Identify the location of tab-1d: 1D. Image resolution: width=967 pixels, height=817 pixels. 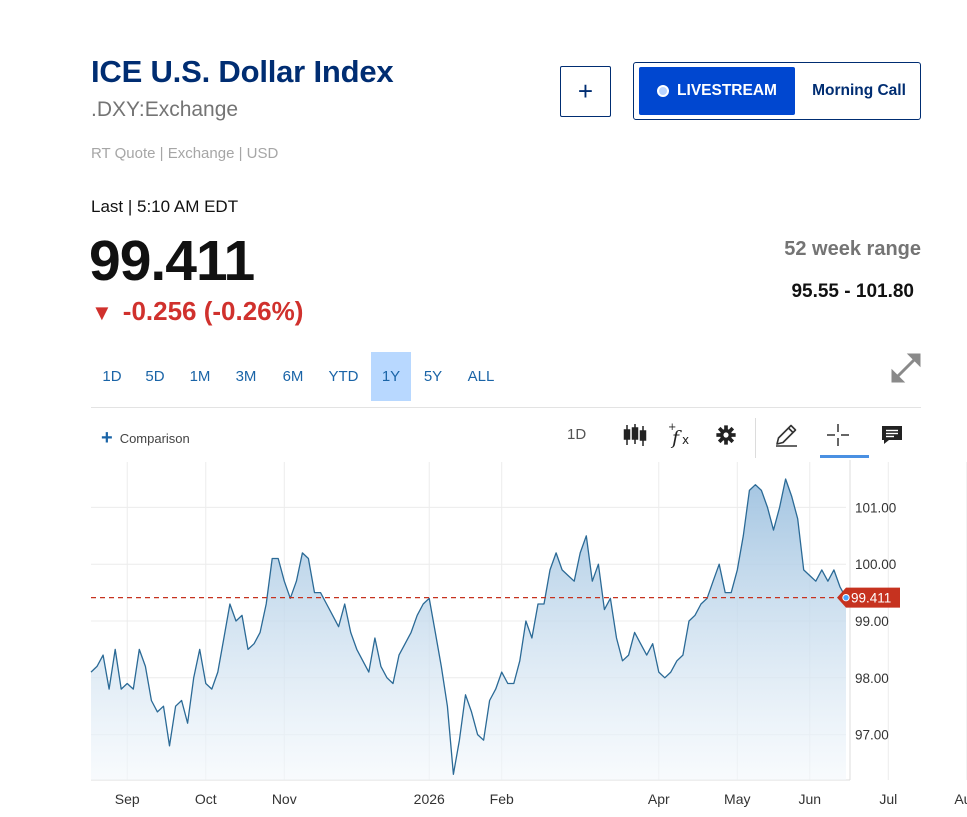
(112, 376).